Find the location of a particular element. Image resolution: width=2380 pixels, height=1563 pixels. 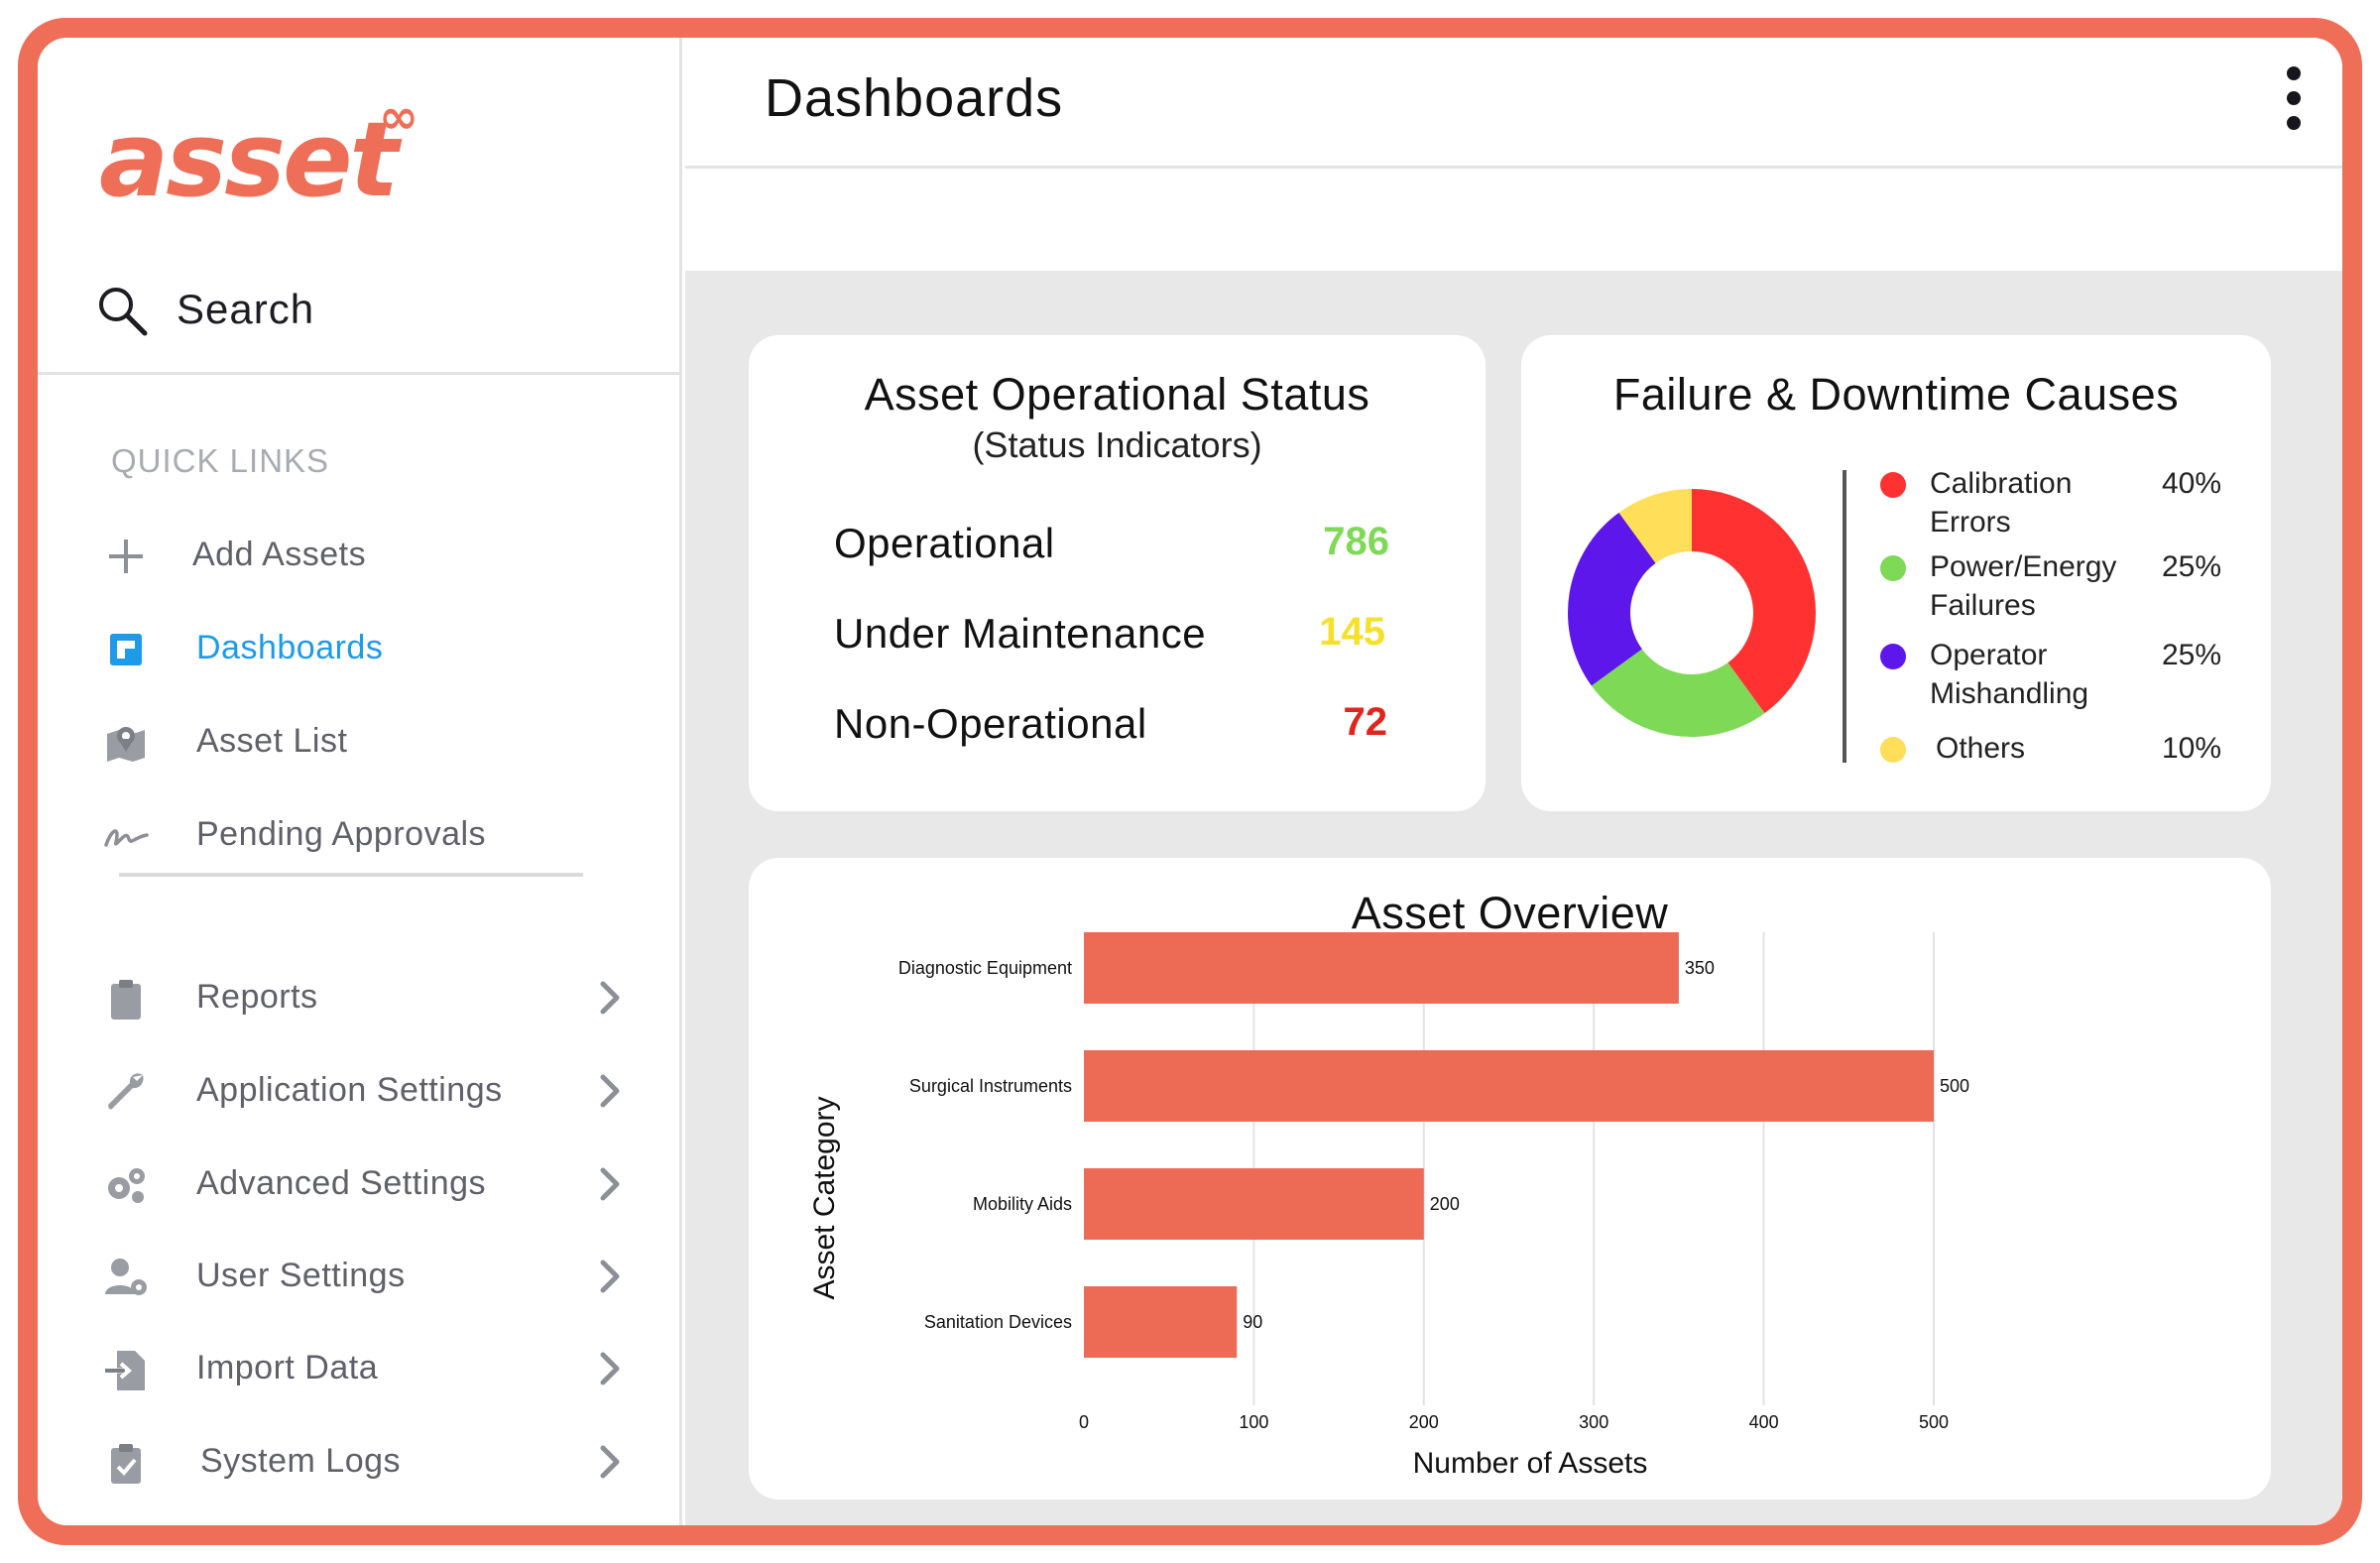

page-title: Dashboards is located at coordinates (914, 98).